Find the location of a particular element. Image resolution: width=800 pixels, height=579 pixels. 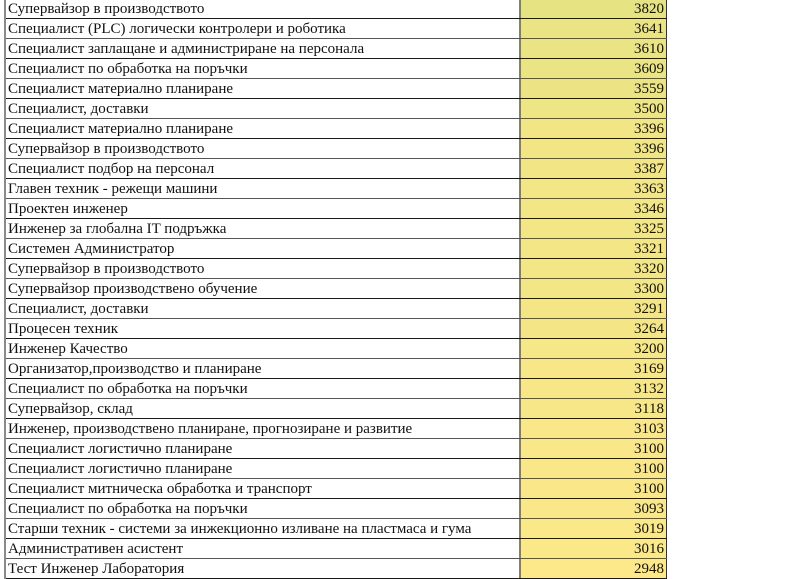

table-row: Процесен техник 3264 is located at coordinates (336, 329).